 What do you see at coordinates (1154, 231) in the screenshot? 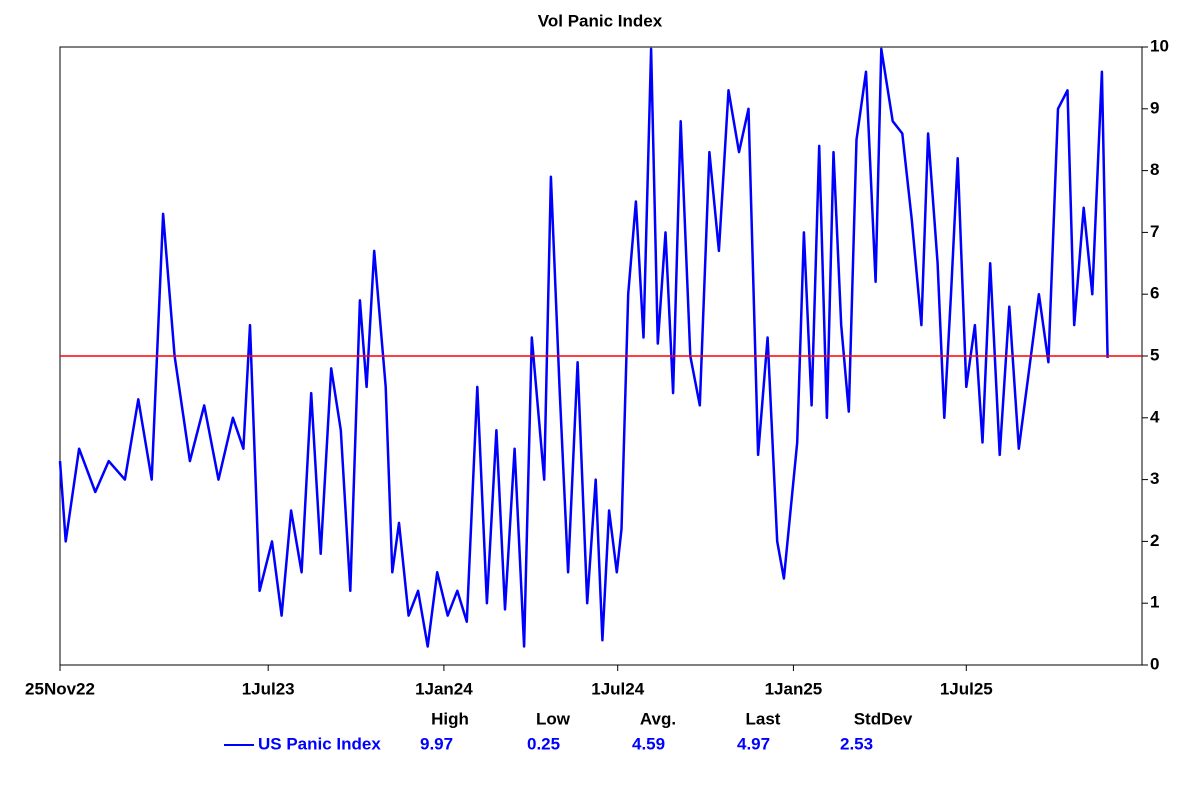
I see `y-tick-label: 7` at bounding box center [1154, 231].